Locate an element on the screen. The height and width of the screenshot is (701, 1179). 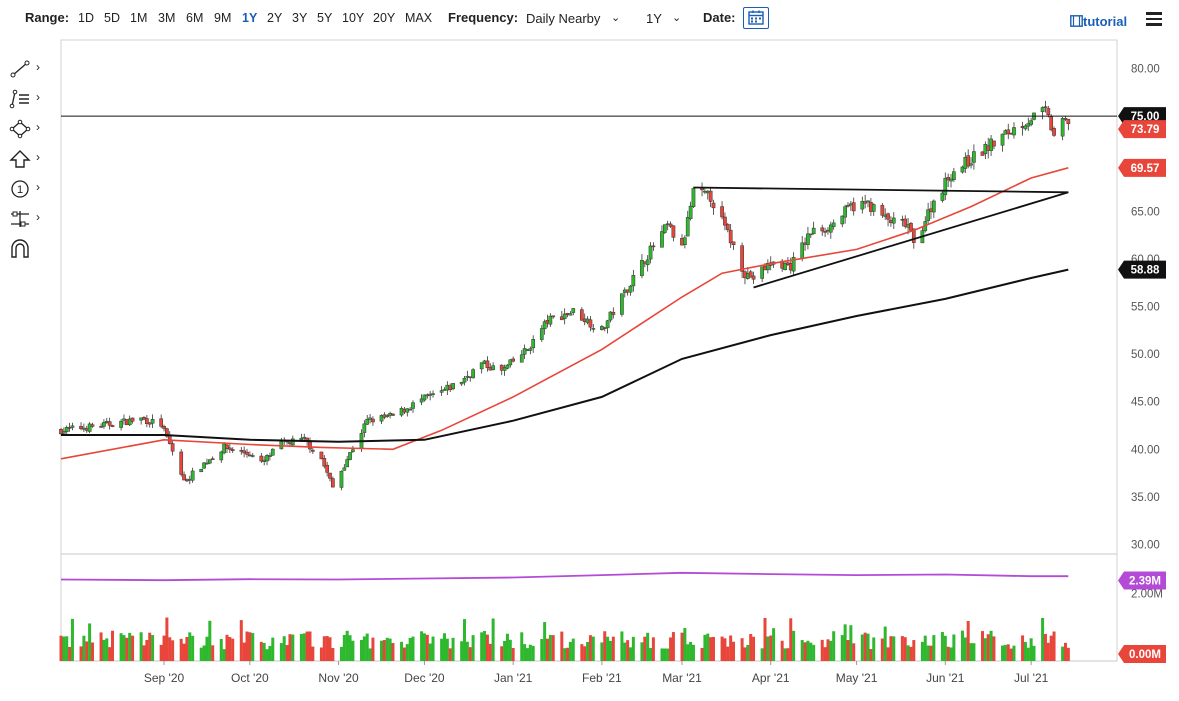
range-1d-button: 1D is located at coordinates (86, 18).